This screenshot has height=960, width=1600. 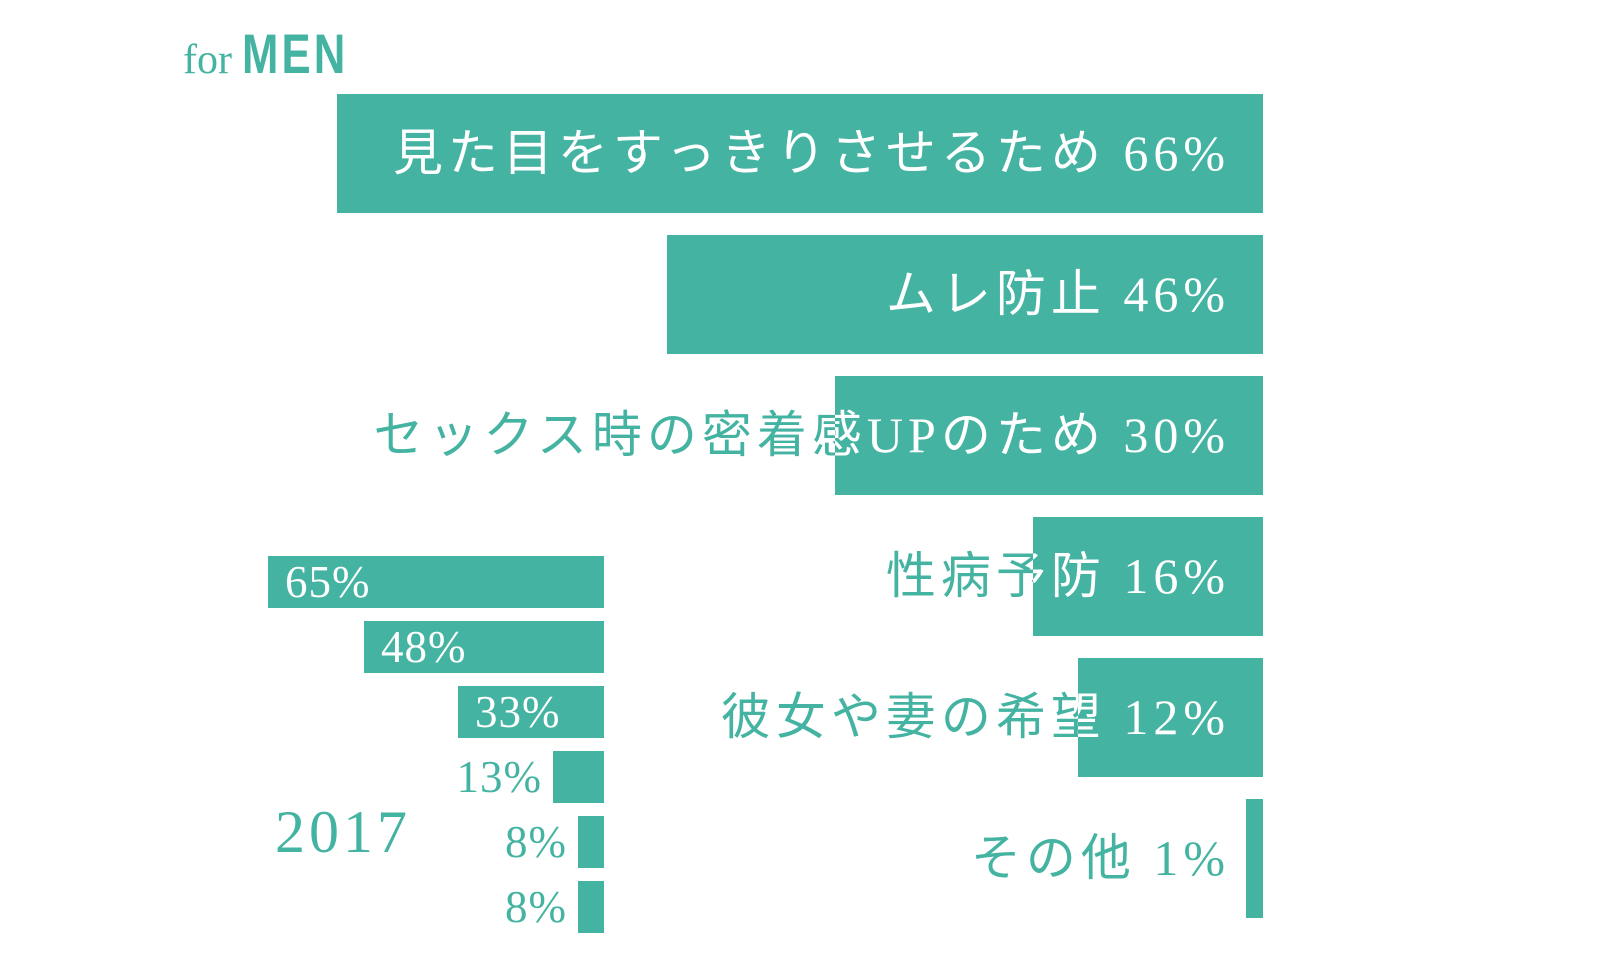 What do you see at coordinates (518, 712) in the screenshot?
I see `mini-bar-label: 33%` at bounding box center [518, 712].